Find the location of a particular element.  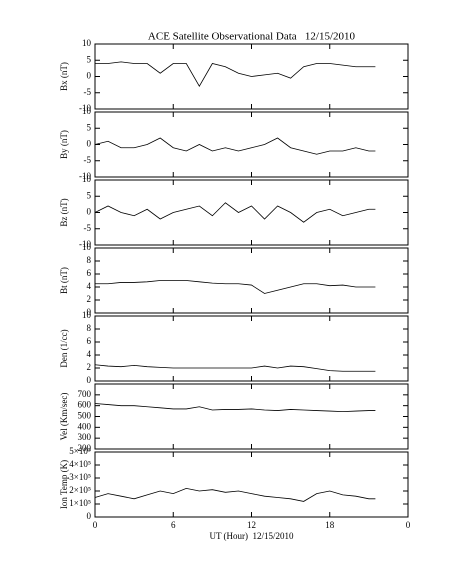

y-tick-label: 3×10⁵ is located at coordinates (80, 477).